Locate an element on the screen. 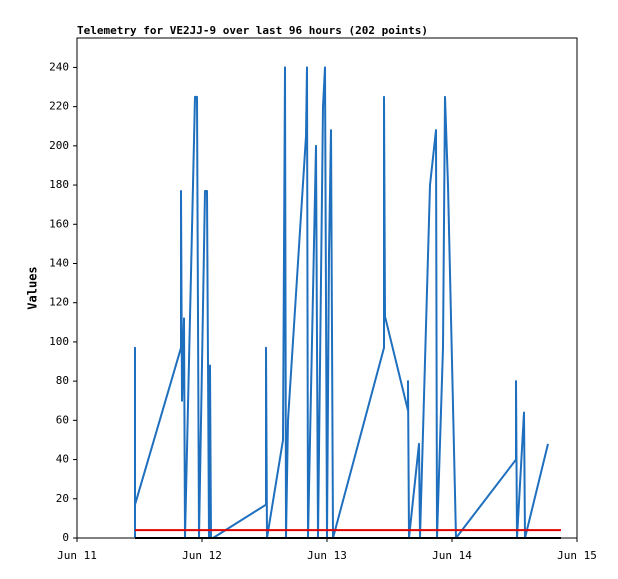 The height and width of the screenshot is (579, 618). y-tick-label: 100 is located at coordinates (59, 341).